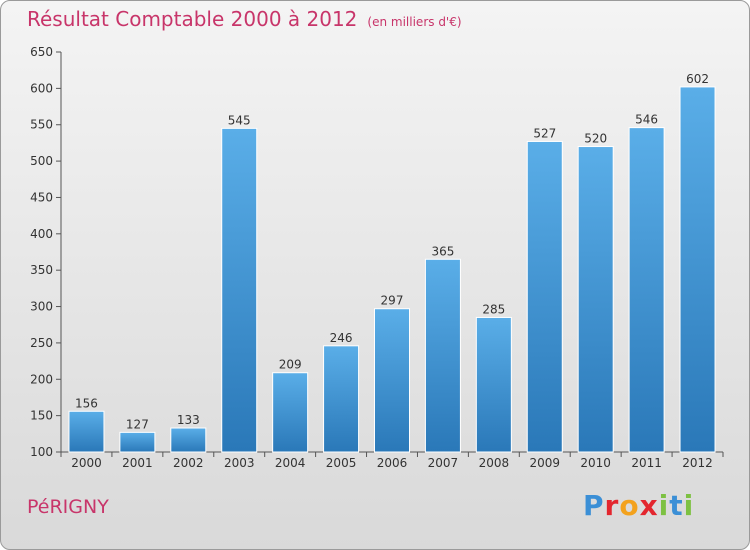 This screenshot has width=750, height=550. I want to click on chart-title-unit: (en milliers d'€), so click(414, 22).